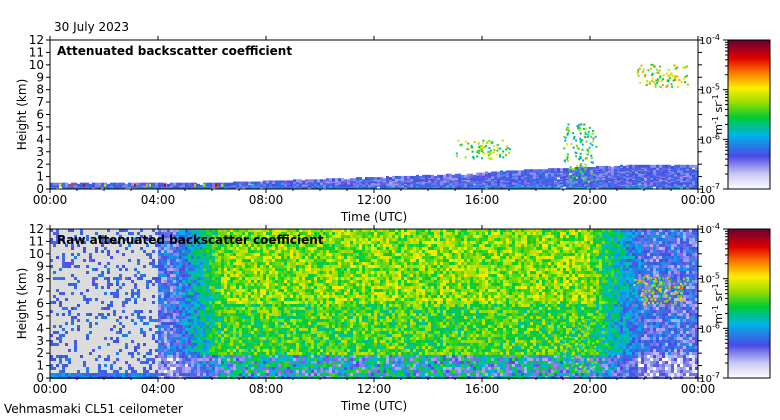  What do you see at coordinates (483, 149) in the screenshot?
I see `feature-scattered-clouds` at bounding box center [483, 149].